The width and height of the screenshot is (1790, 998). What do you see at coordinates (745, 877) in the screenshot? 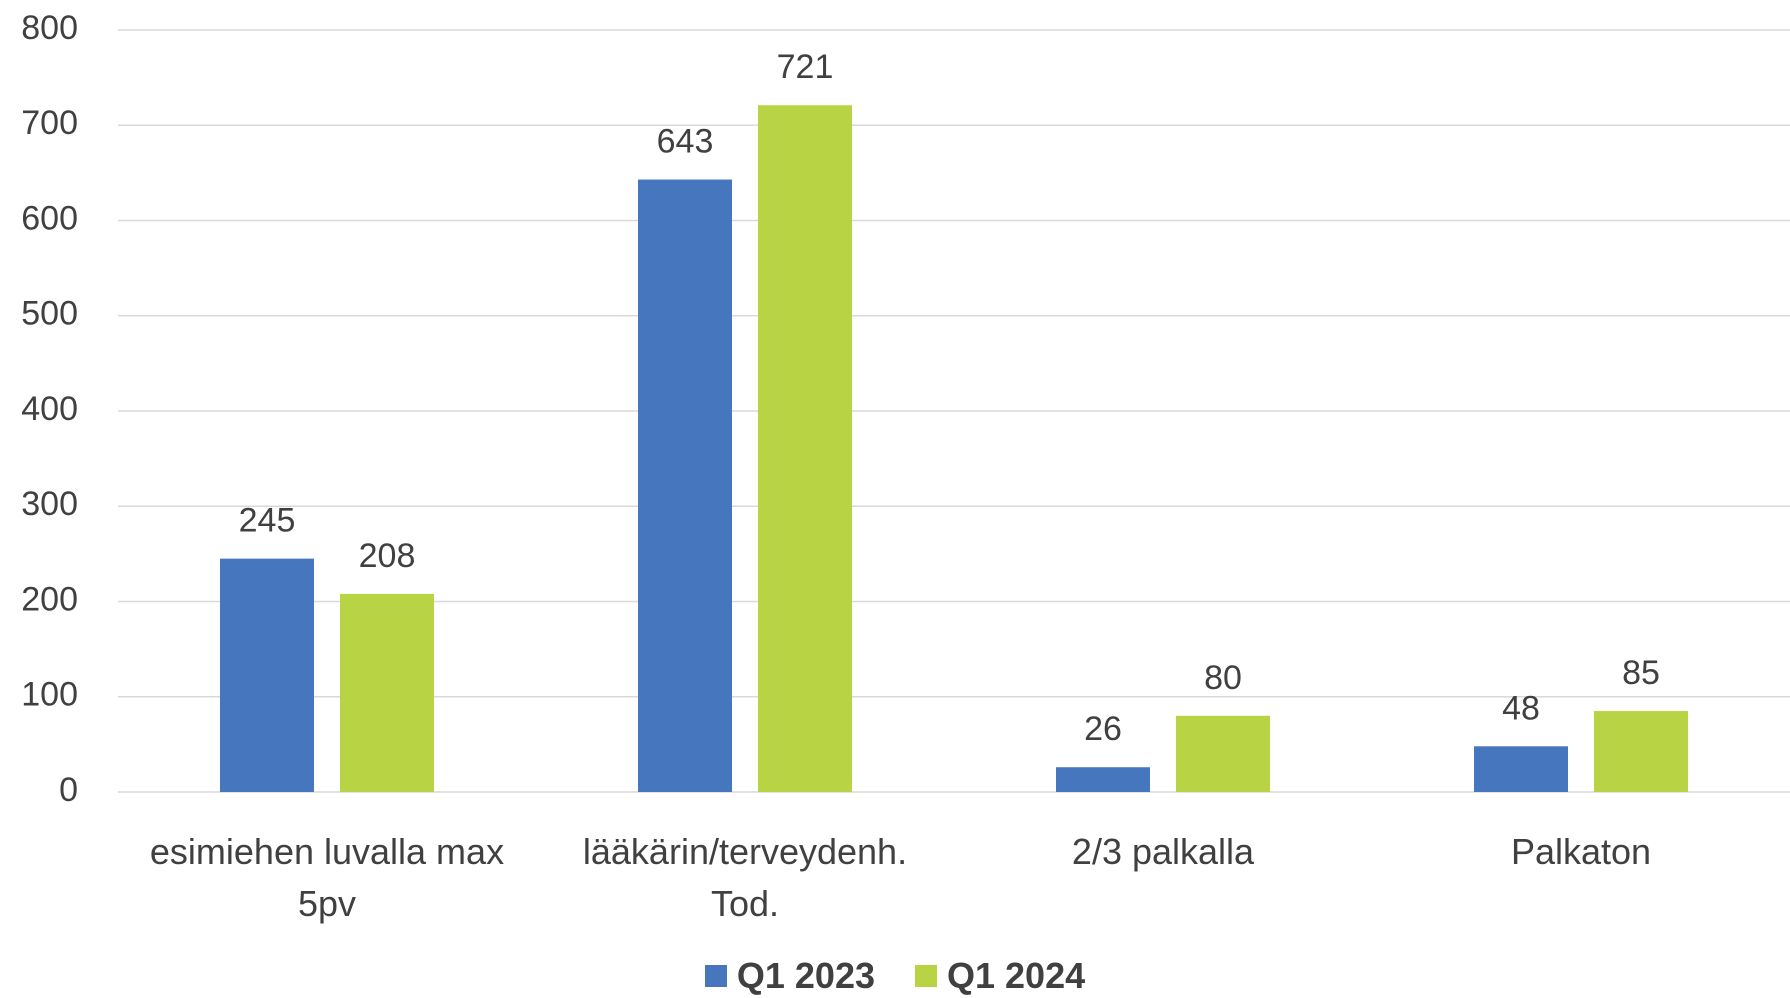
I see `x-tick-label: lääkärin/terveydenh. Tod.` at bounding box center [745, 877].